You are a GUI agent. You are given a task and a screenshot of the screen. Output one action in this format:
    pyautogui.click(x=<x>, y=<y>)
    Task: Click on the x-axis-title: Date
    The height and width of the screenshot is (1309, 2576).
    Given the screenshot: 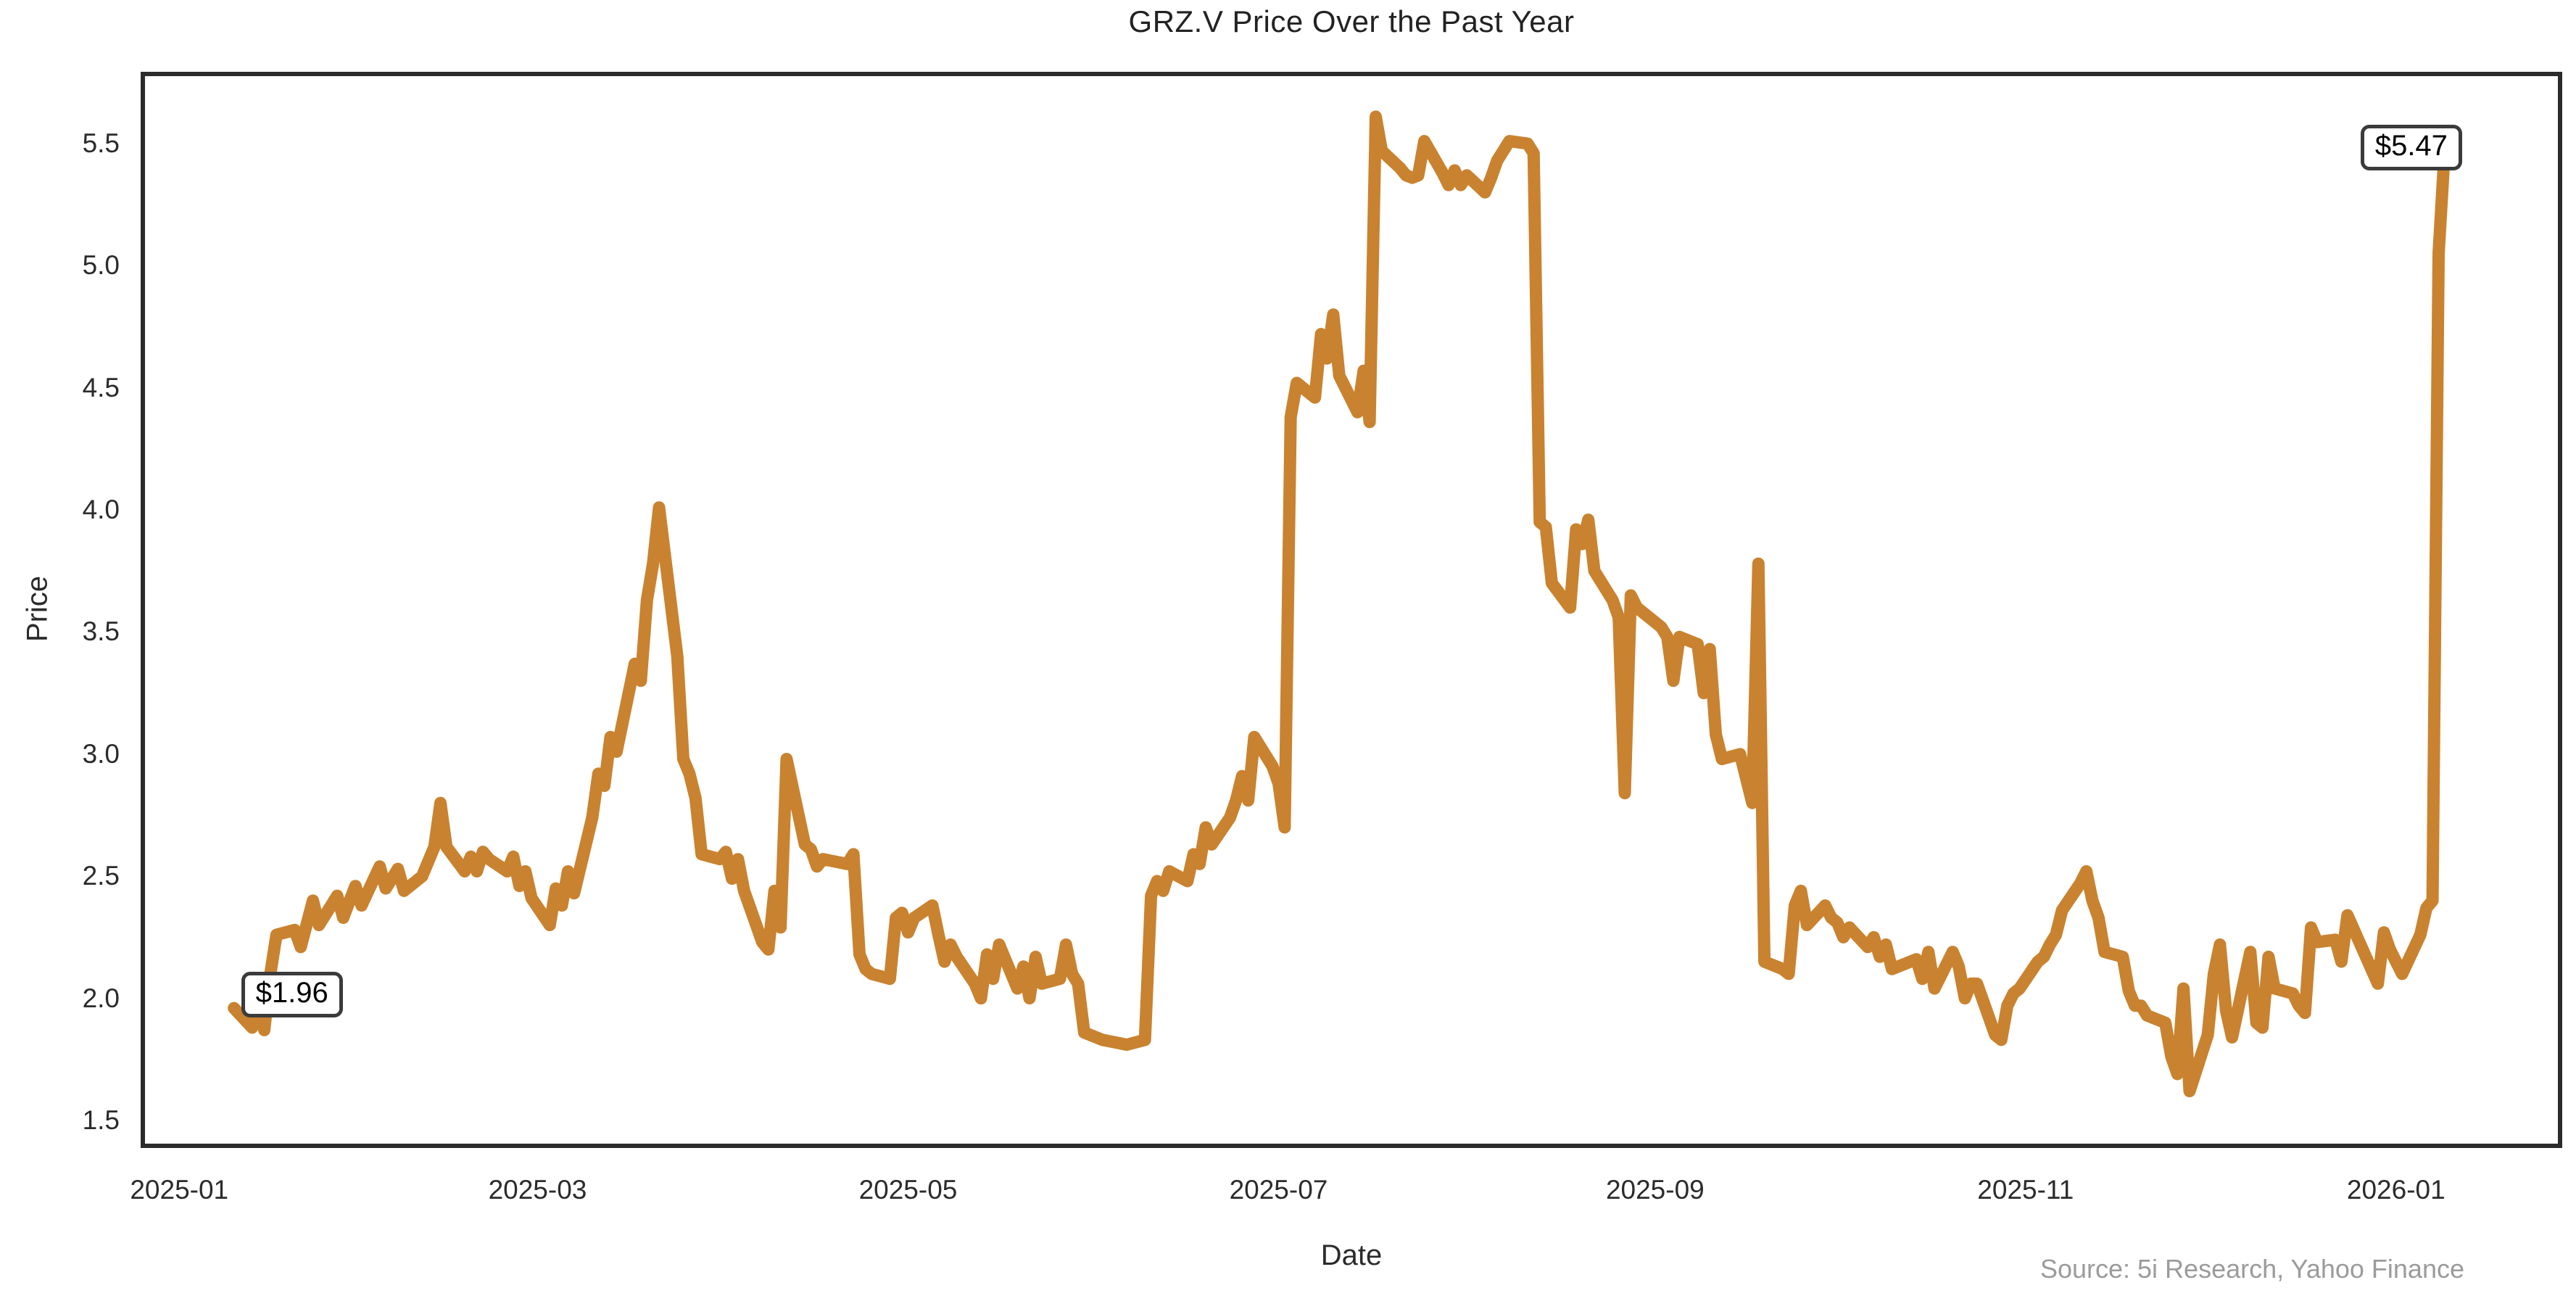 What is the action you would take?
    pyautogui.click(x=1351, y=1255)
    